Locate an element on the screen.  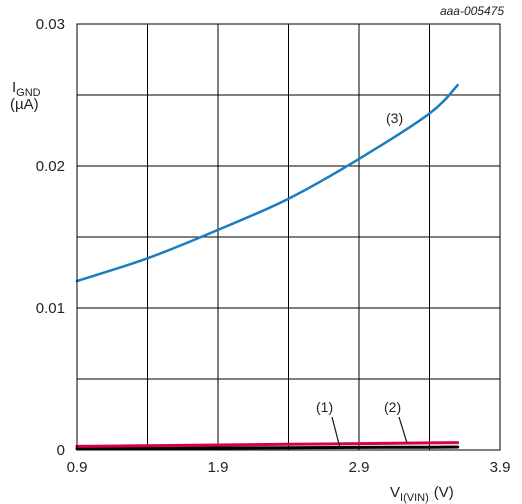
x-axis-symbol: V is located at coordinates (395, 492).